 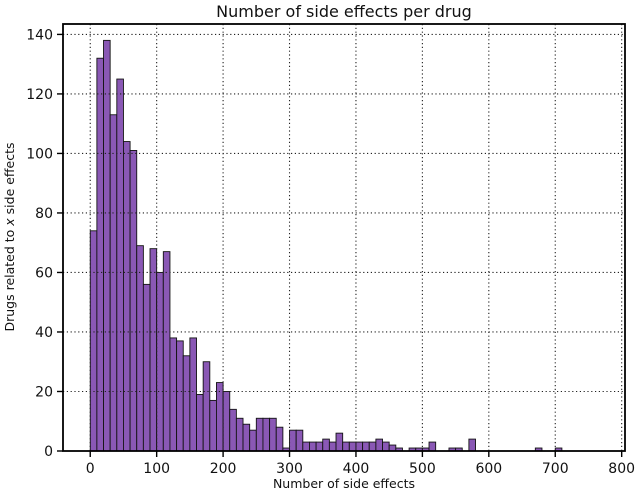 I want to click on y-tick-label: 0, so click(x=48, y=452).